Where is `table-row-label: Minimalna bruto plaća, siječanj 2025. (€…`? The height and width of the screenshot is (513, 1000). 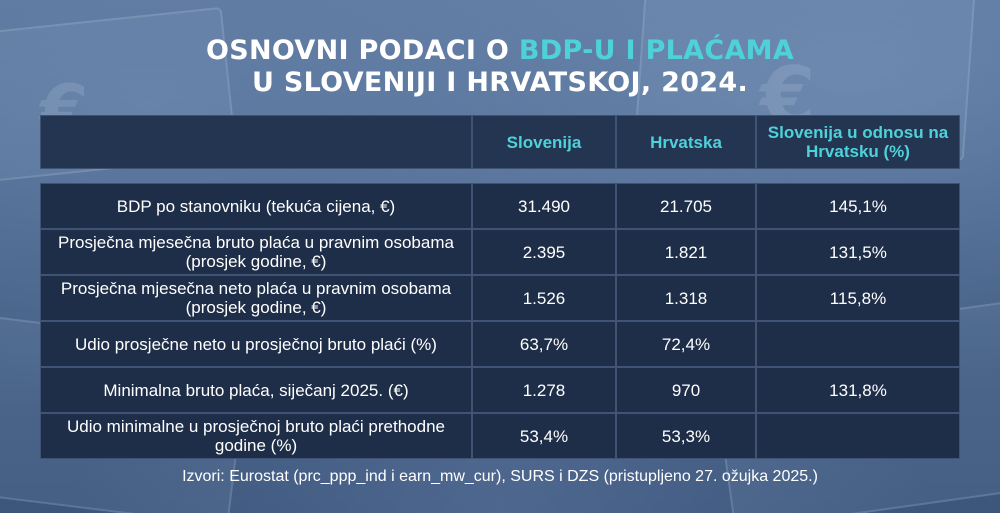
table-row-label: Minimalna bruto plaća, siječanj 2025. (€… is located at coordinates (256, 390).